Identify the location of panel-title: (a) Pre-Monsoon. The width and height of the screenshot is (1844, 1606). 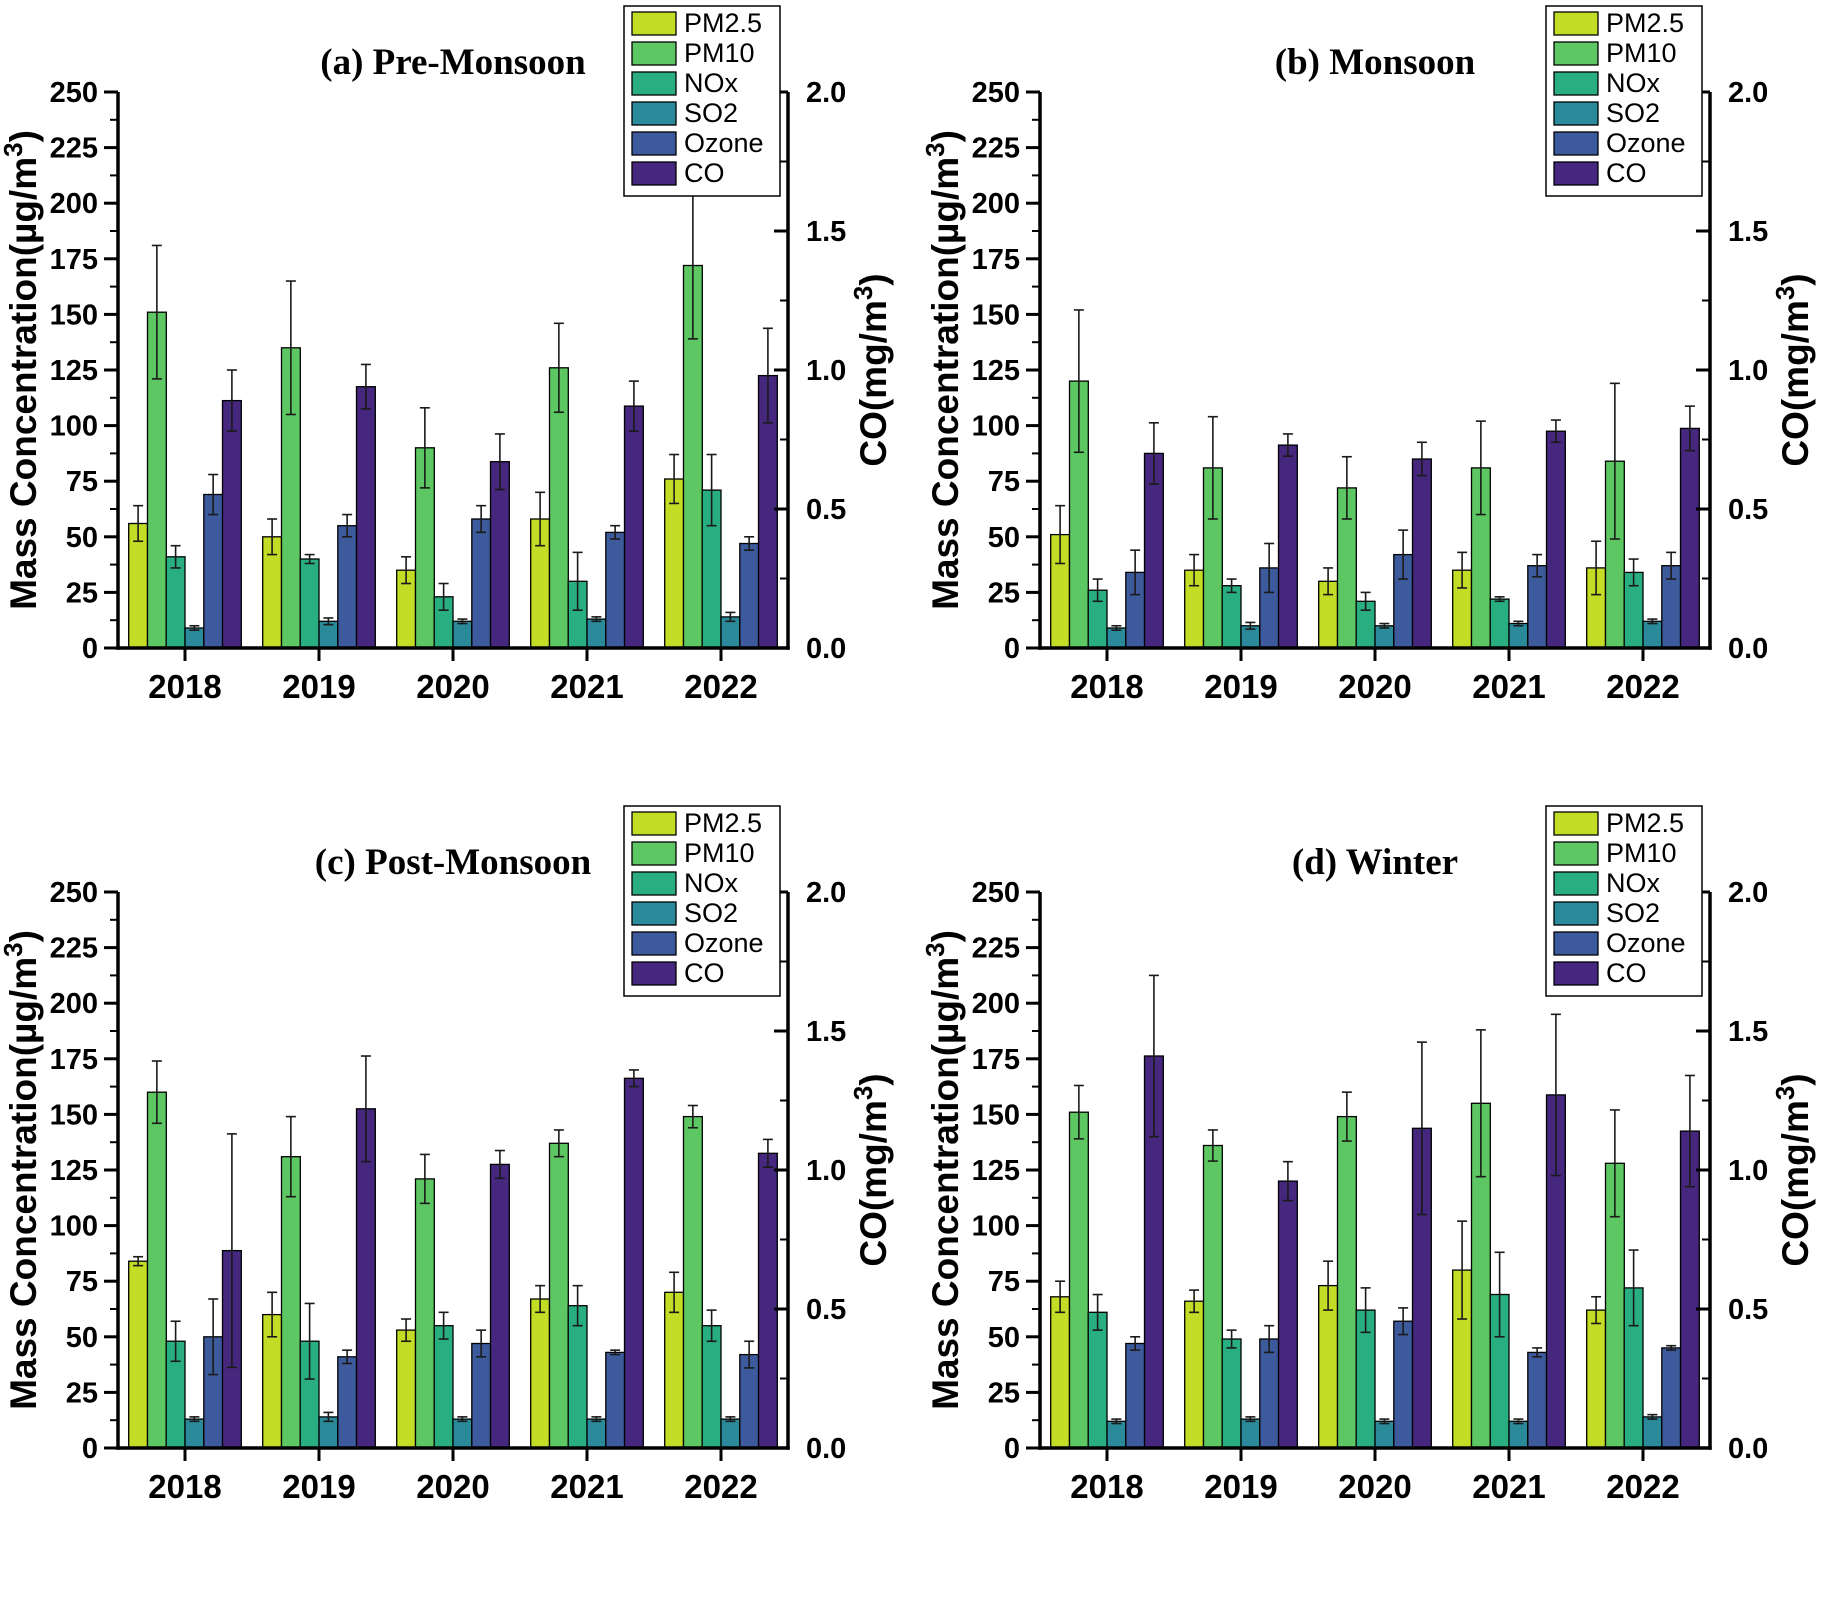
(453, 62).